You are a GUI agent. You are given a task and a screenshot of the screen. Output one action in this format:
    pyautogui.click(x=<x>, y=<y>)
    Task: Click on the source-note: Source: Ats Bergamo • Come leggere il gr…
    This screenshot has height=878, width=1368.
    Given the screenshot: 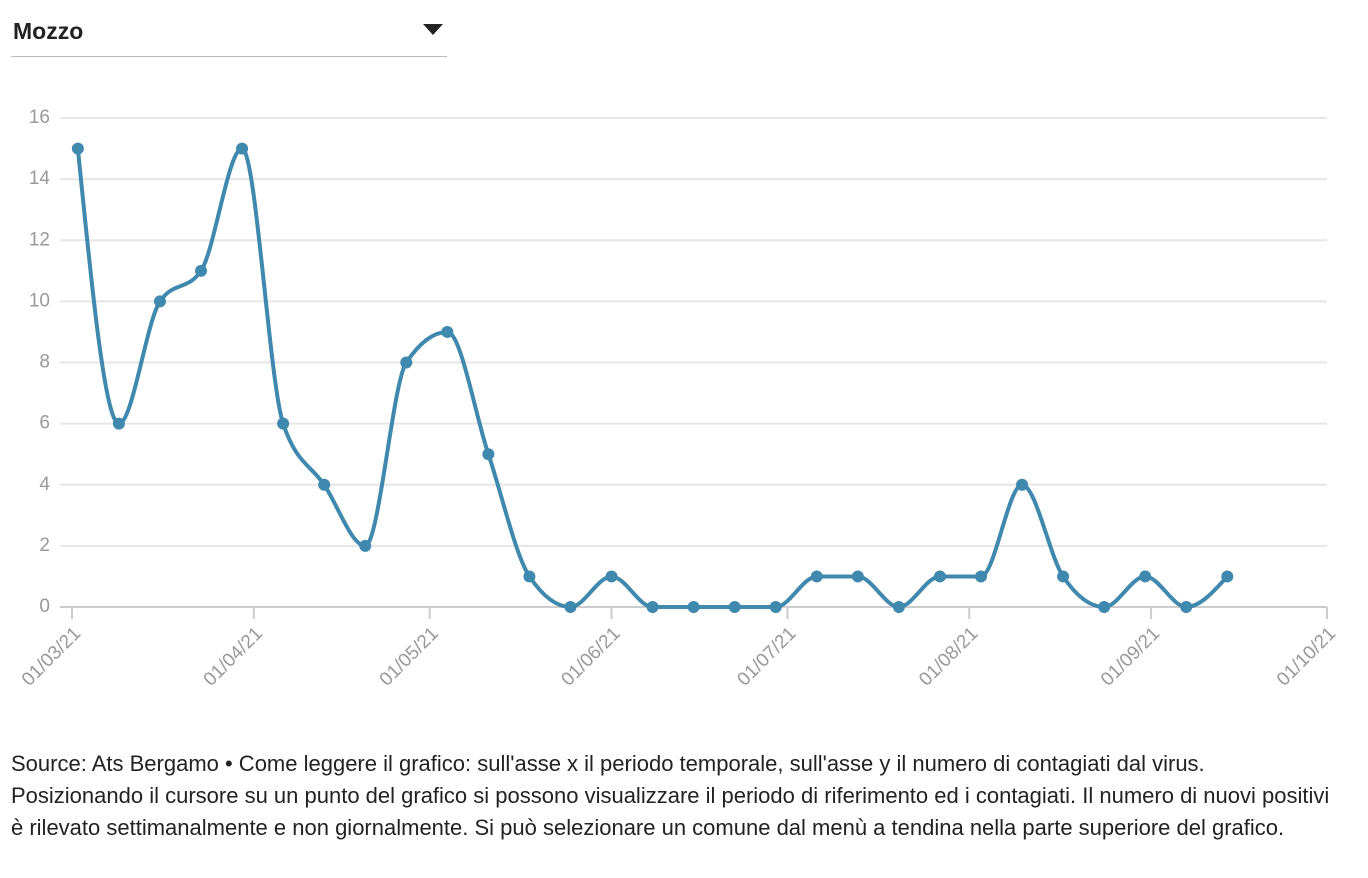 What is the action you would take?
    pyautogui.click(x=670, y=795)
    